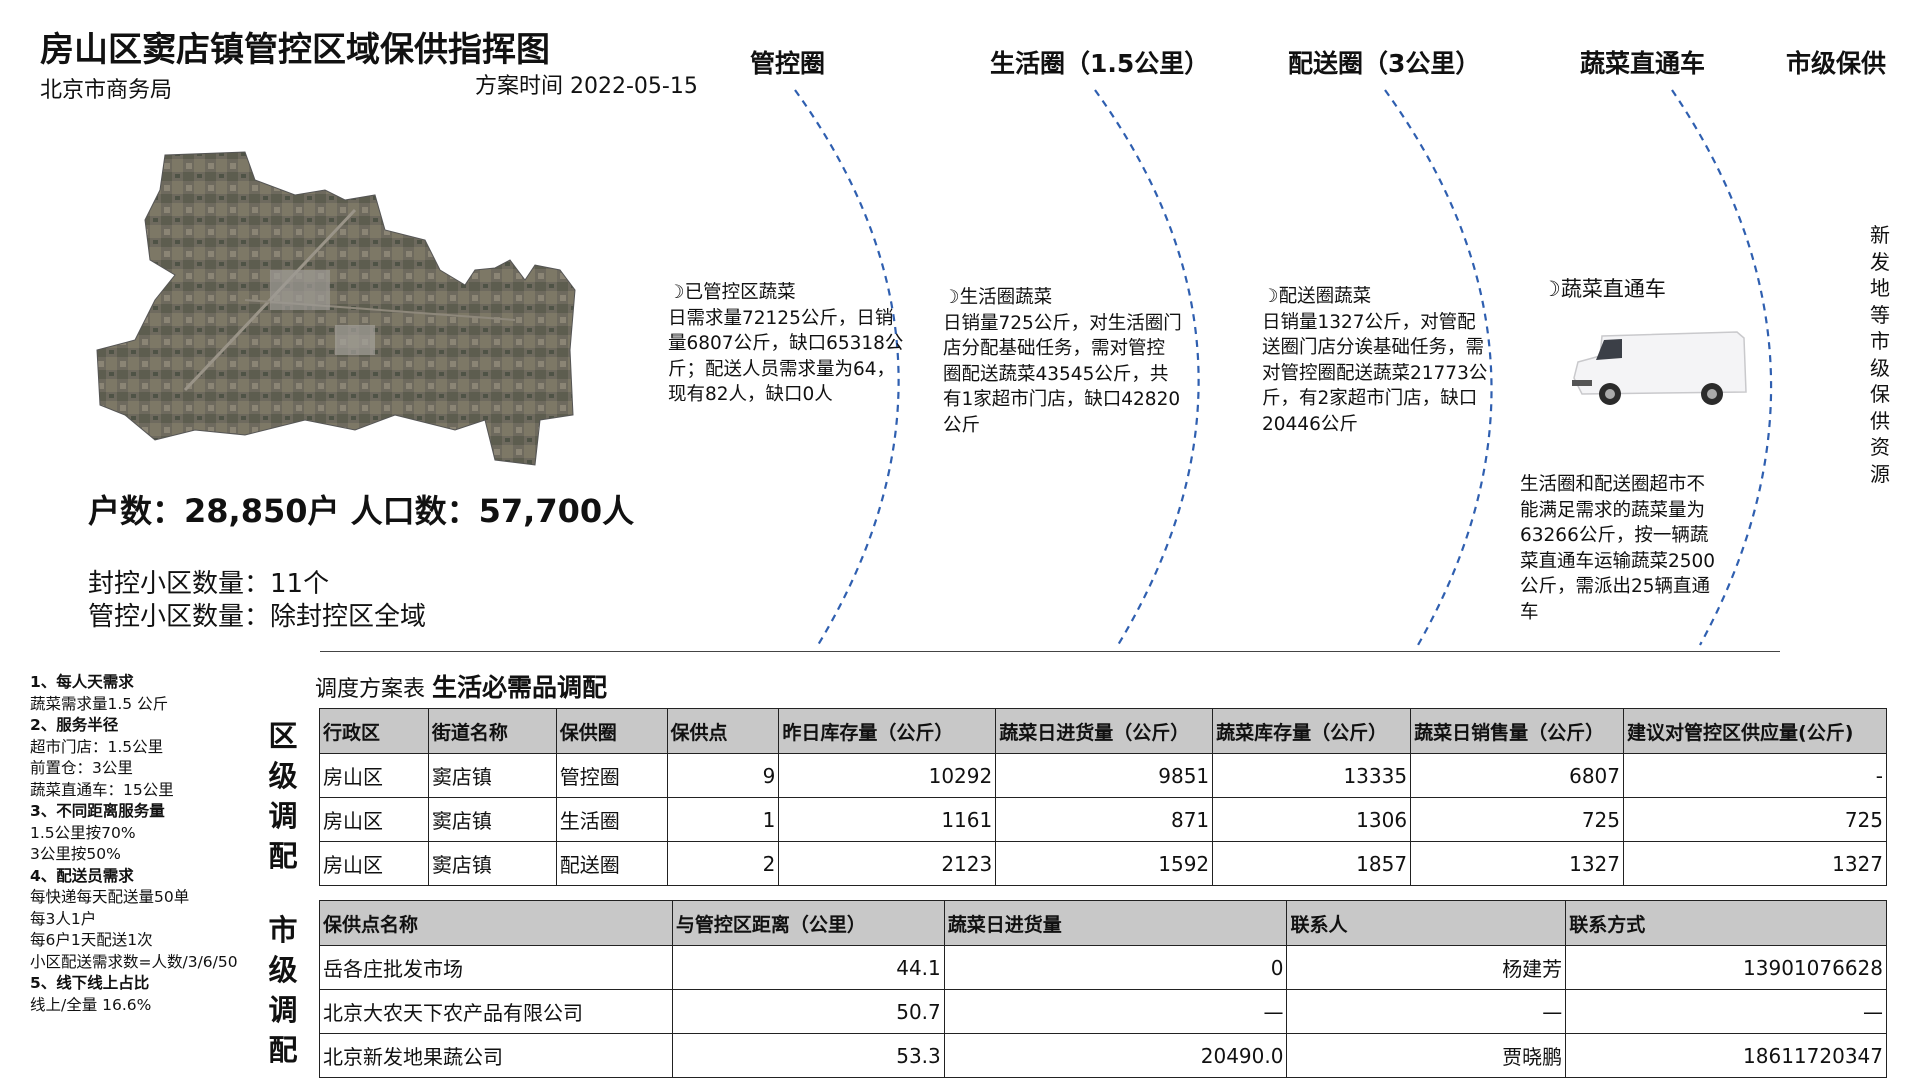 This screenshot has width=1920, height=1080. Describe the element at coordinates (209, 584) in the screenshot. I see `sealed-community-count: 封控小区数量：11个` at that location.